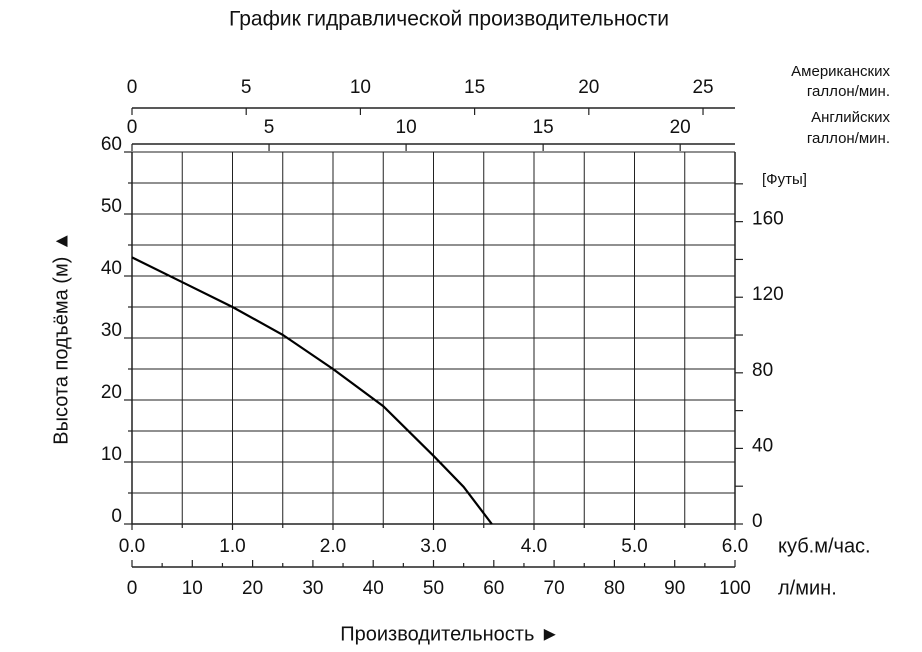 The width and height of the screenshot is (922, 652). What do you see at coordinates (433, 588) in the screenshot?
I see `x2-tick-label: 50` at bounding box center [433, 588].